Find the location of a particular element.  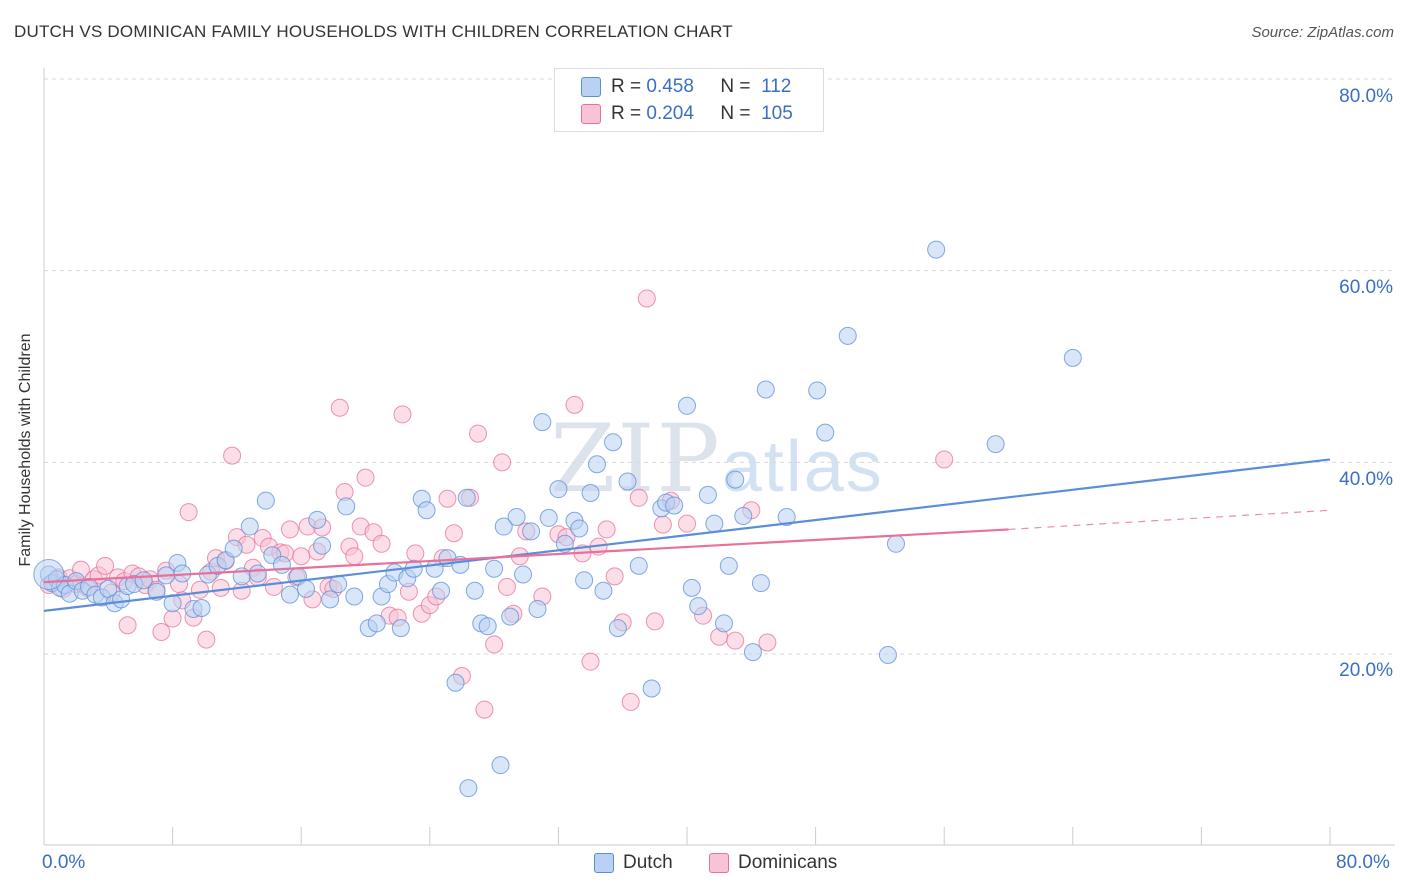

stats-row-dutch: R = 0.458 N = 112 is located at coordinates (686, 87).